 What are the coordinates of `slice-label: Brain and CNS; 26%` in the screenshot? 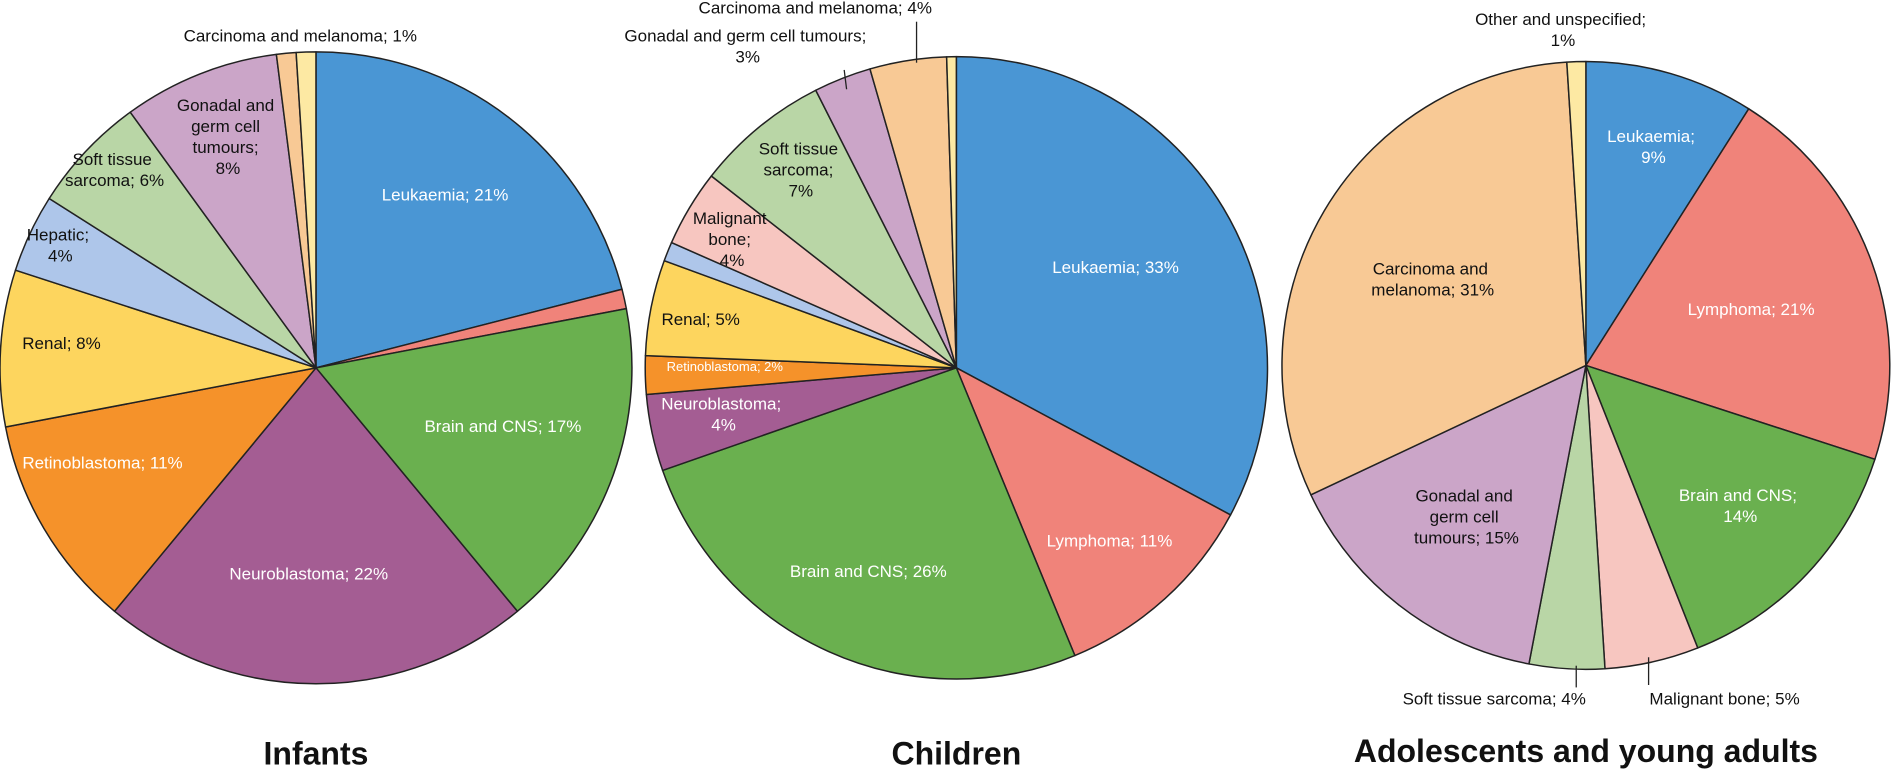 It's located at (868, 571).